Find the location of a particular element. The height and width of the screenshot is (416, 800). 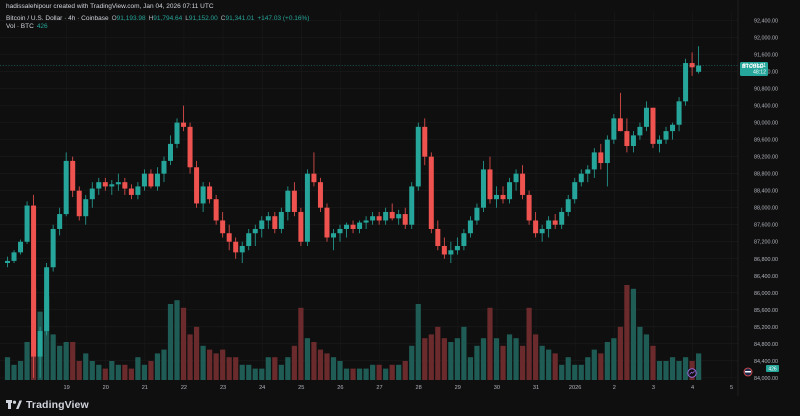

badges: BTCUSD 91,341.01 48:12 426 is located at coordinates (733, 220).